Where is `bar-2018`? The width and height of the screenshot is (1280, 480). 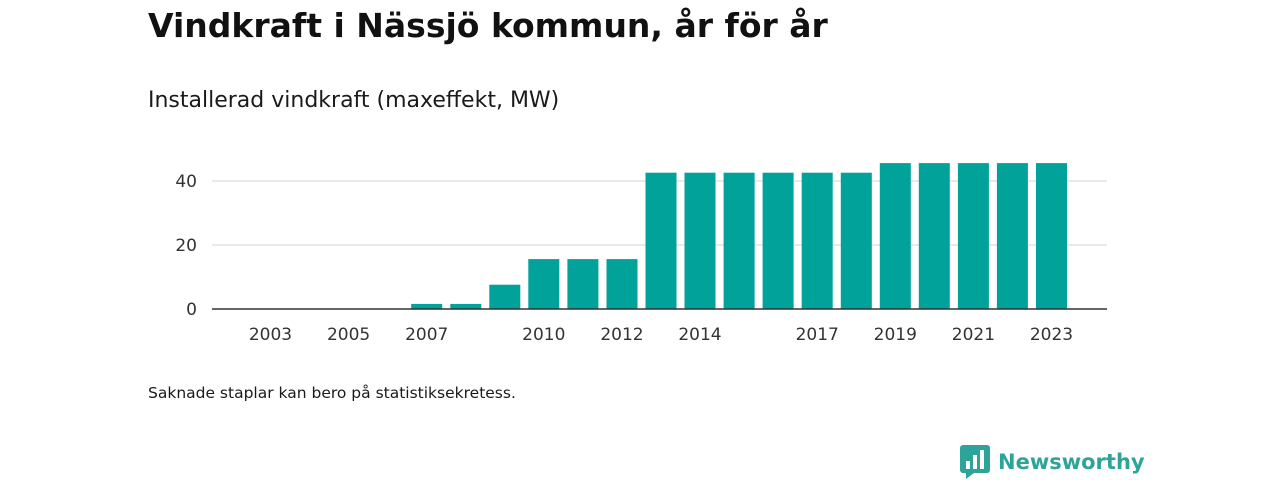 bar-2018 is located at coordinates (856, 240).